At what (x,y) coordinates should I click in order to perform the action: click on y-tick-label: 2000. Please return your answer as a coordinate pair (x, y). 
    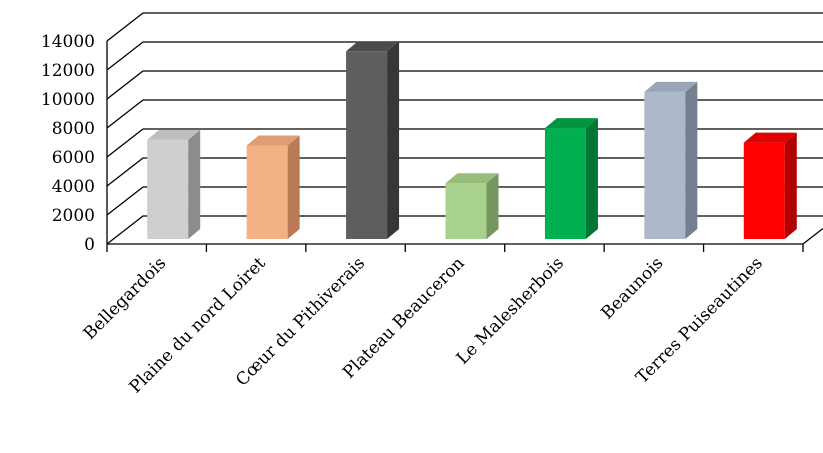
    Looking at the image, I should click on (73, 216).